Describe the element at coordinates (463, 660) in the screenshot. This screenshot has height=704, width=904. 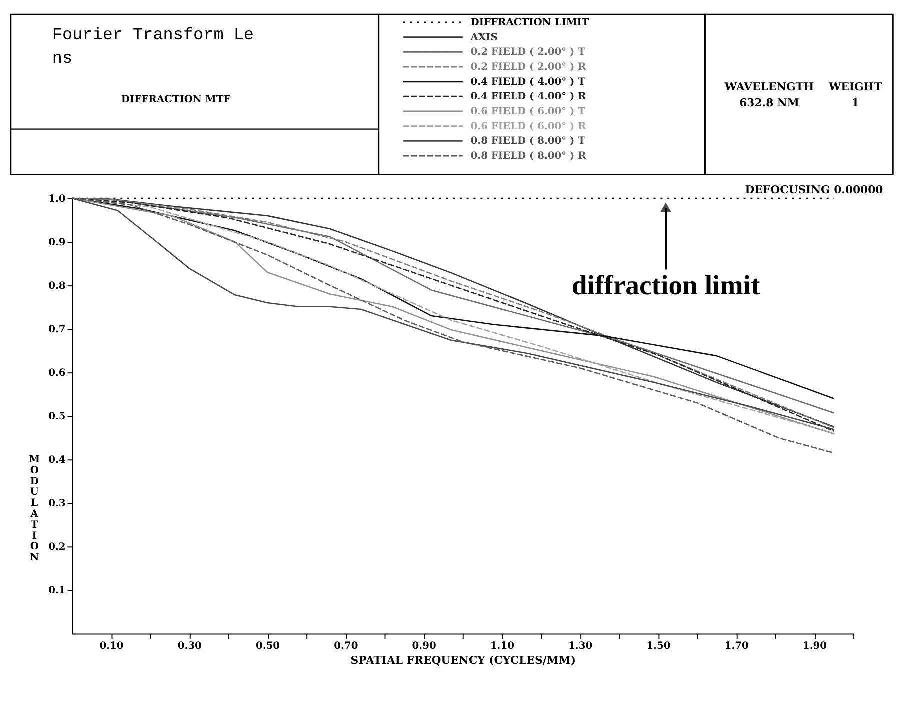
I see `x-axis-title: SPATIAL FREQUENCY (CYCLES/MM)` at that location.